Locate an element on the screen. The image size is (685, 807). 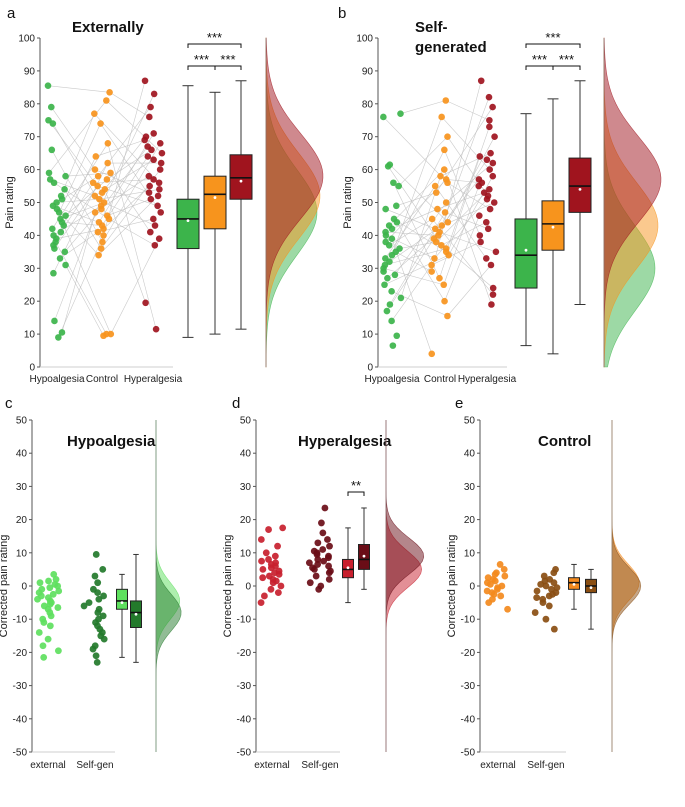
y-tick-label: 30 is located at coordinates (30, 269).